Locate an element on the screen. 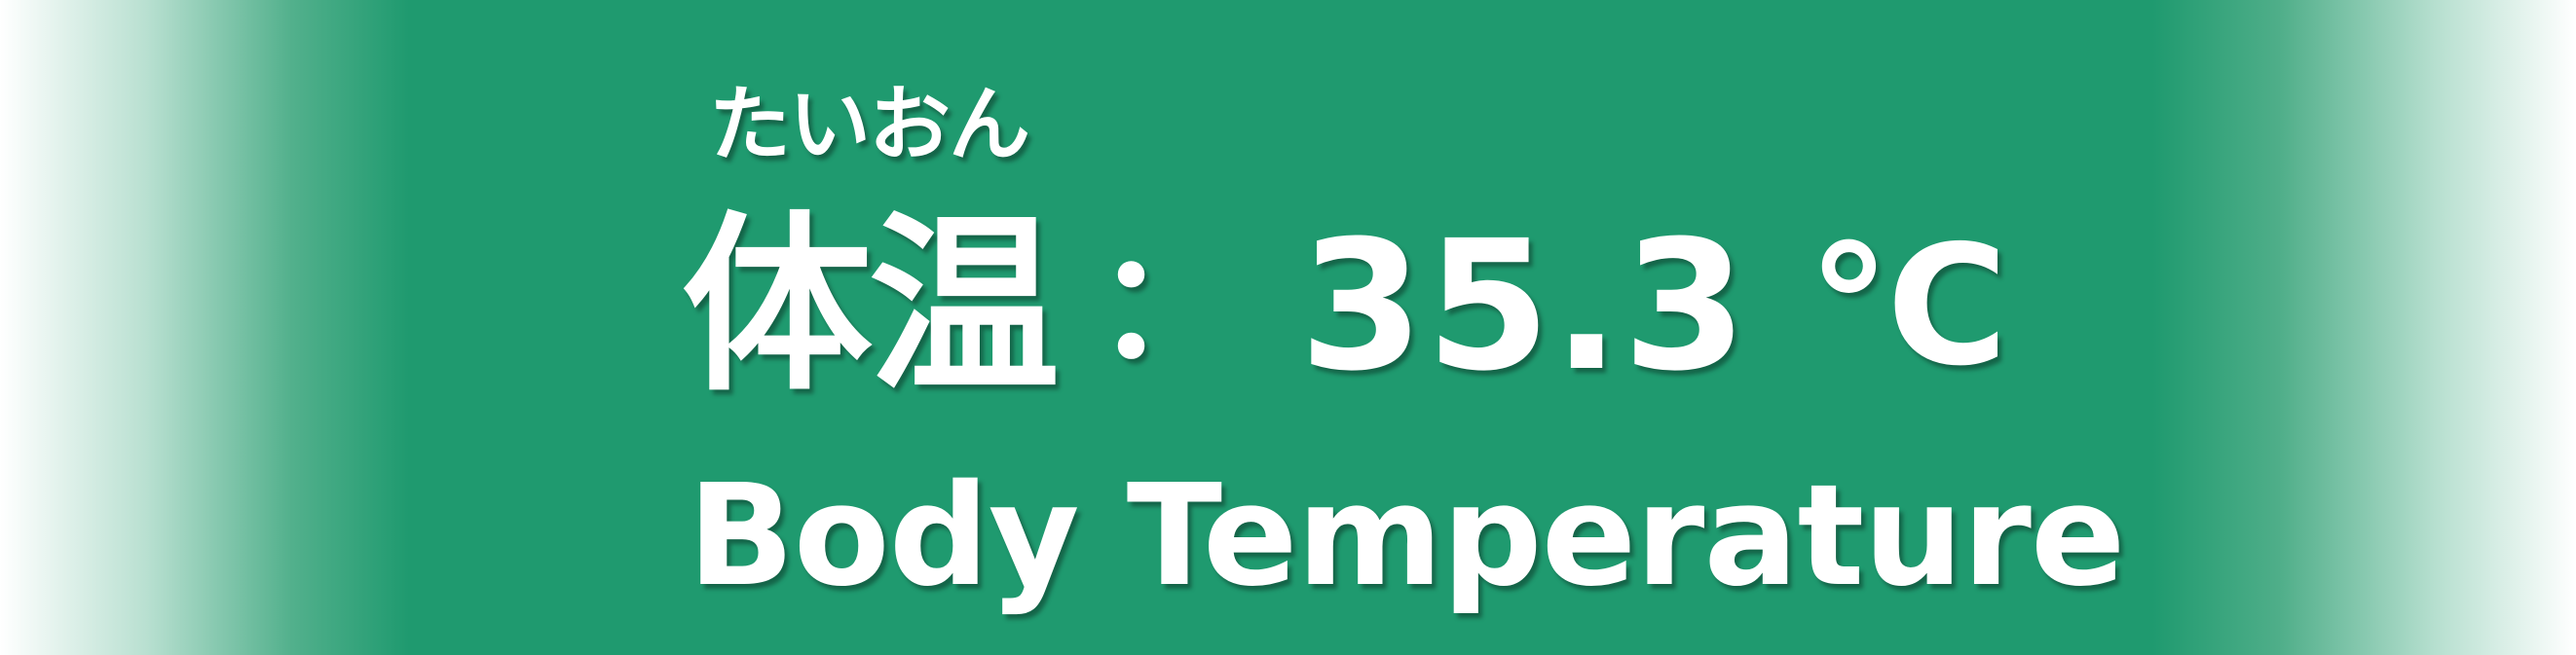 The width and height of the screenshot is (2576, 655). label-japanese: 体温 is located at coordinates (871, 307).